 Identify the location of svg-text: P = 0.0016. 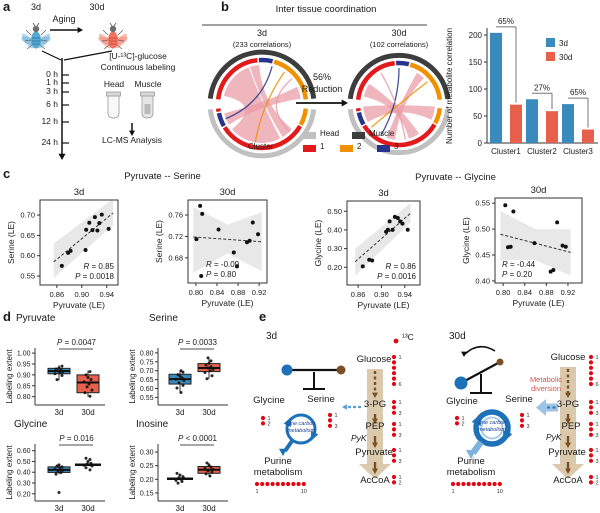
(396, 276).